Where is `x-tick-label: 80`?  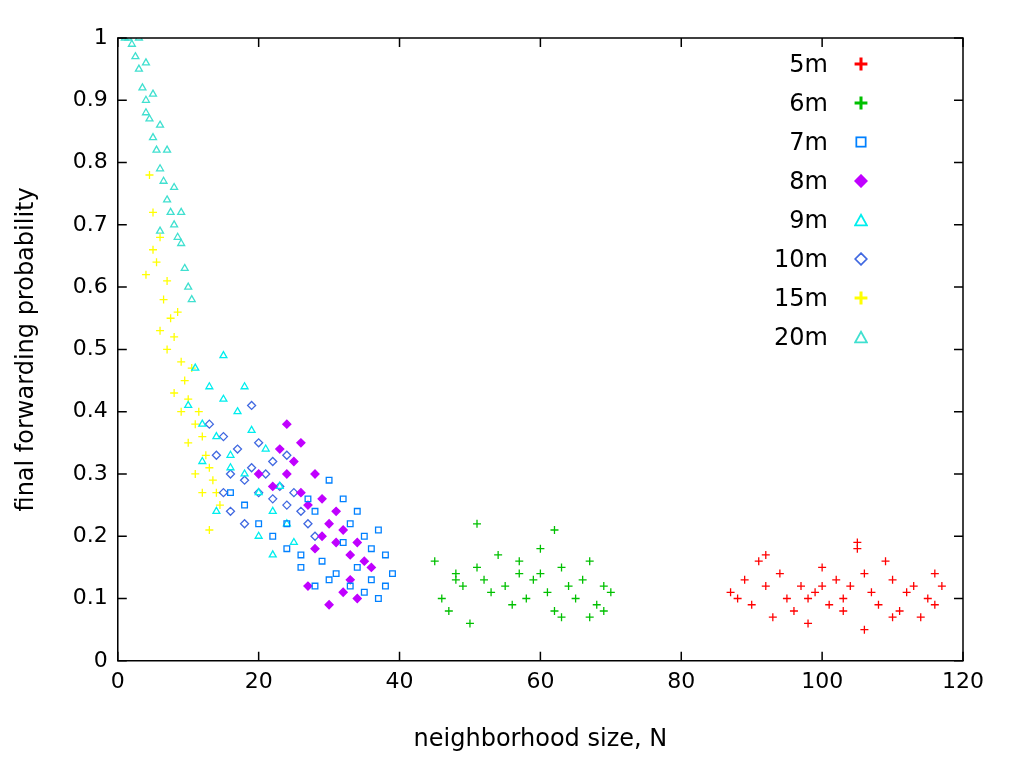
x-tick-label: 80 is located at coordinates (681, 680).